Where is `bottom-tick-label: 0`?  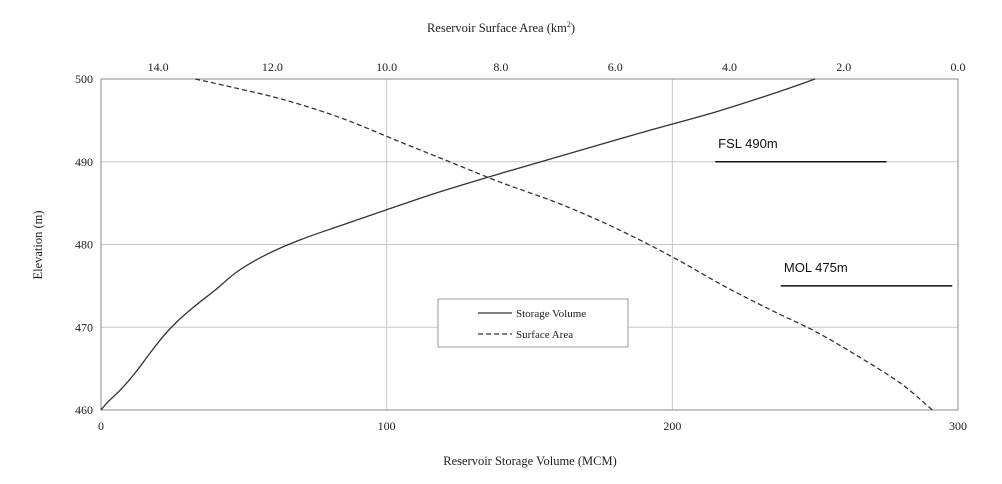
bottom-tick-label: 0 is located at coordinates (101, 426).